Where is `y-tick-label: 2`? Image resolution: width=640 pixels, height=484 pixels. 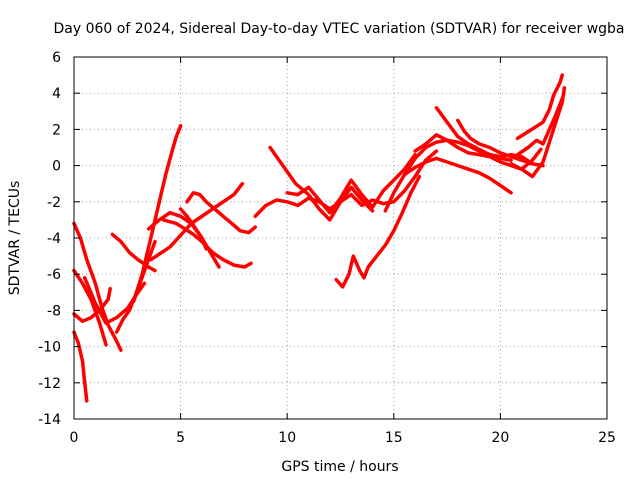 y-tick-label: 2 is located at coordinates (56, 130).